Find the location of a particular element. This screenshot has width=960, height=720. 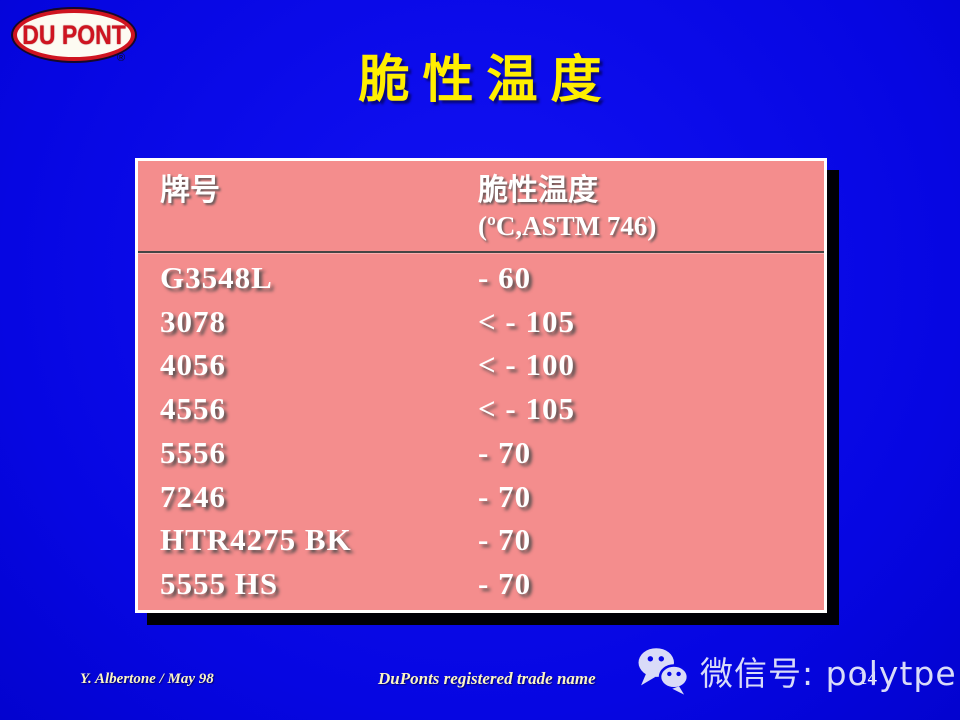

column-header-temperature-units: (ºC,ASTM 746) is located at coordinates (567, 226).